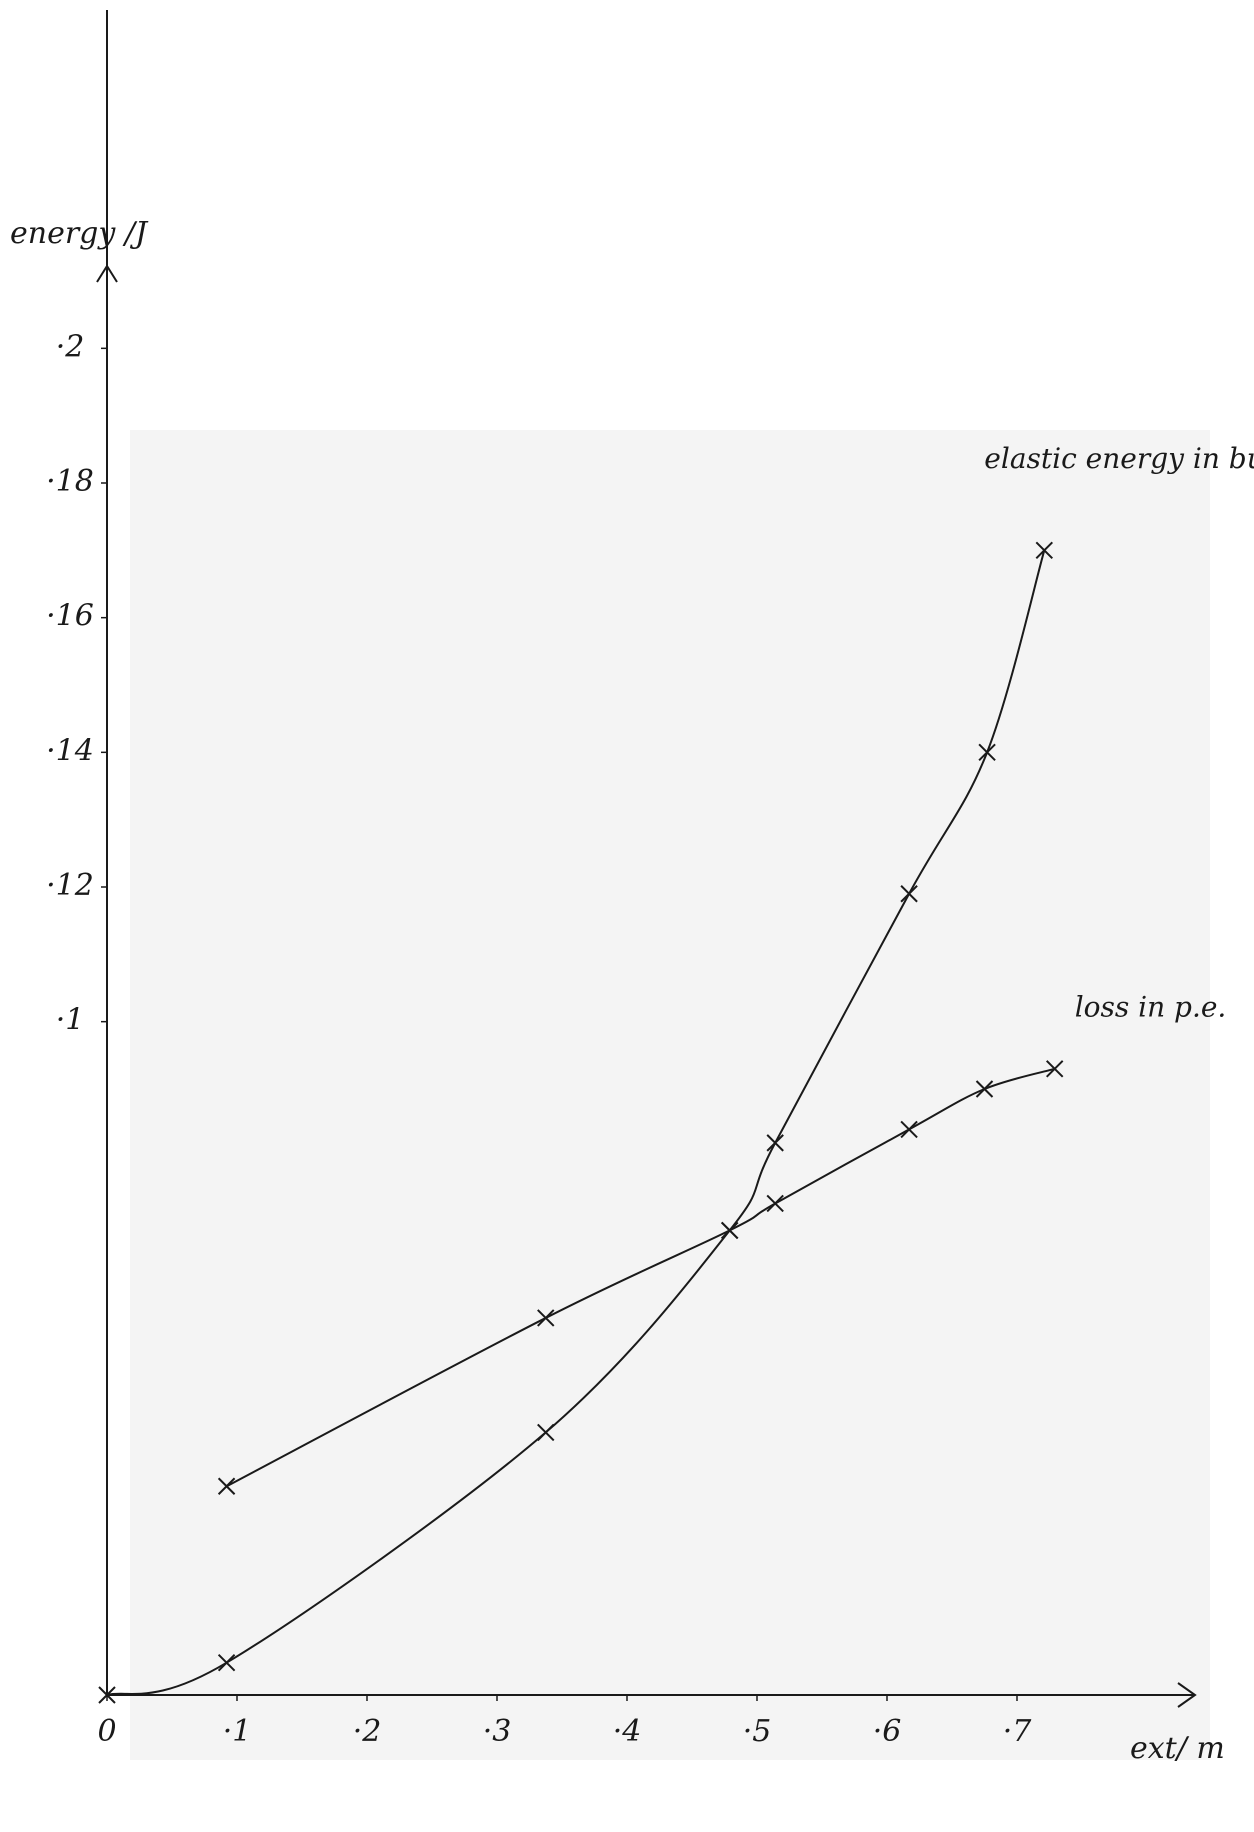 This screenshot has height=1832, width=1254. Describe the element at coordinates (1018, 1731) in the screenshot. I see `x-tick-label: ·7` at that location.